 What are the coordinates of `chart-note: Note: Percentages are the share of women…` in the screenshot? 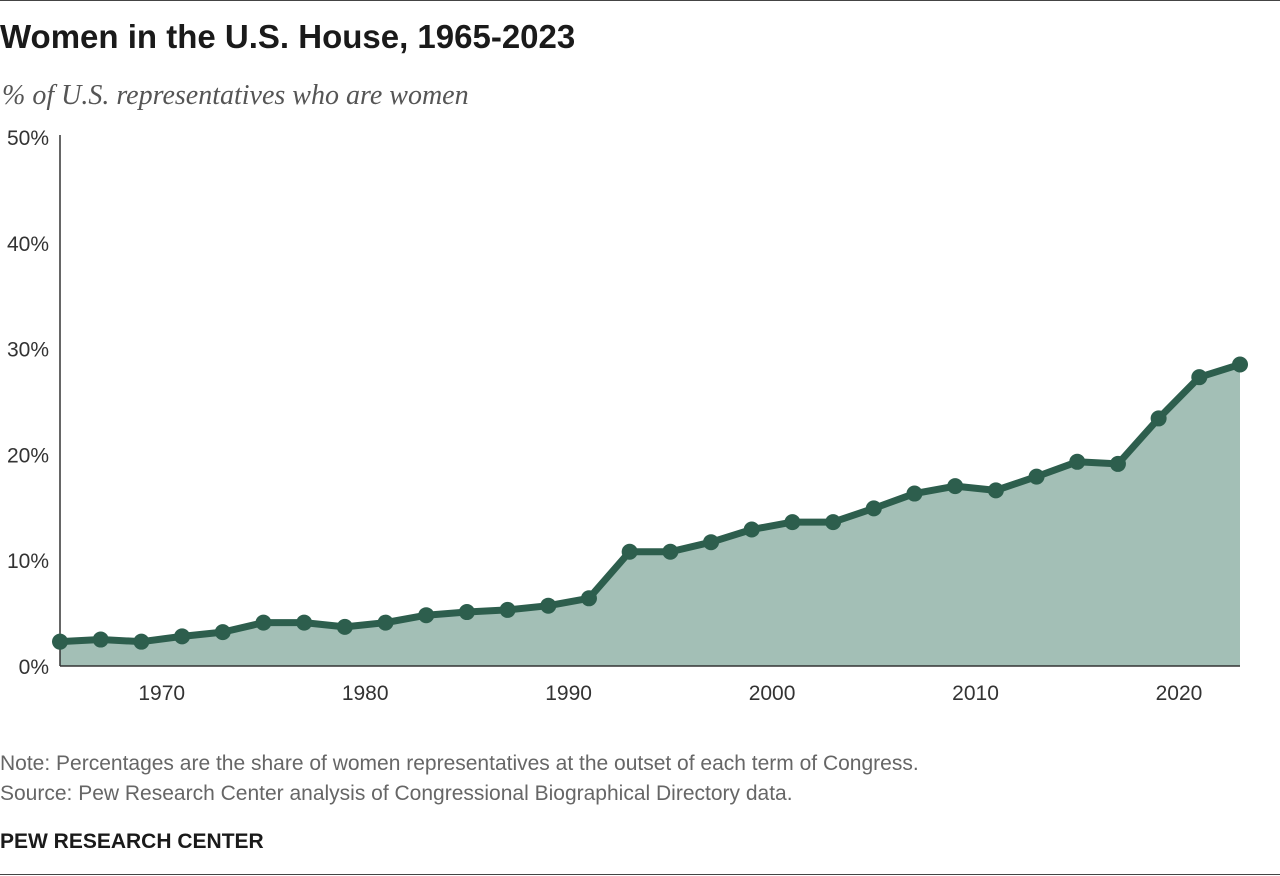 It's located at (459, 763).